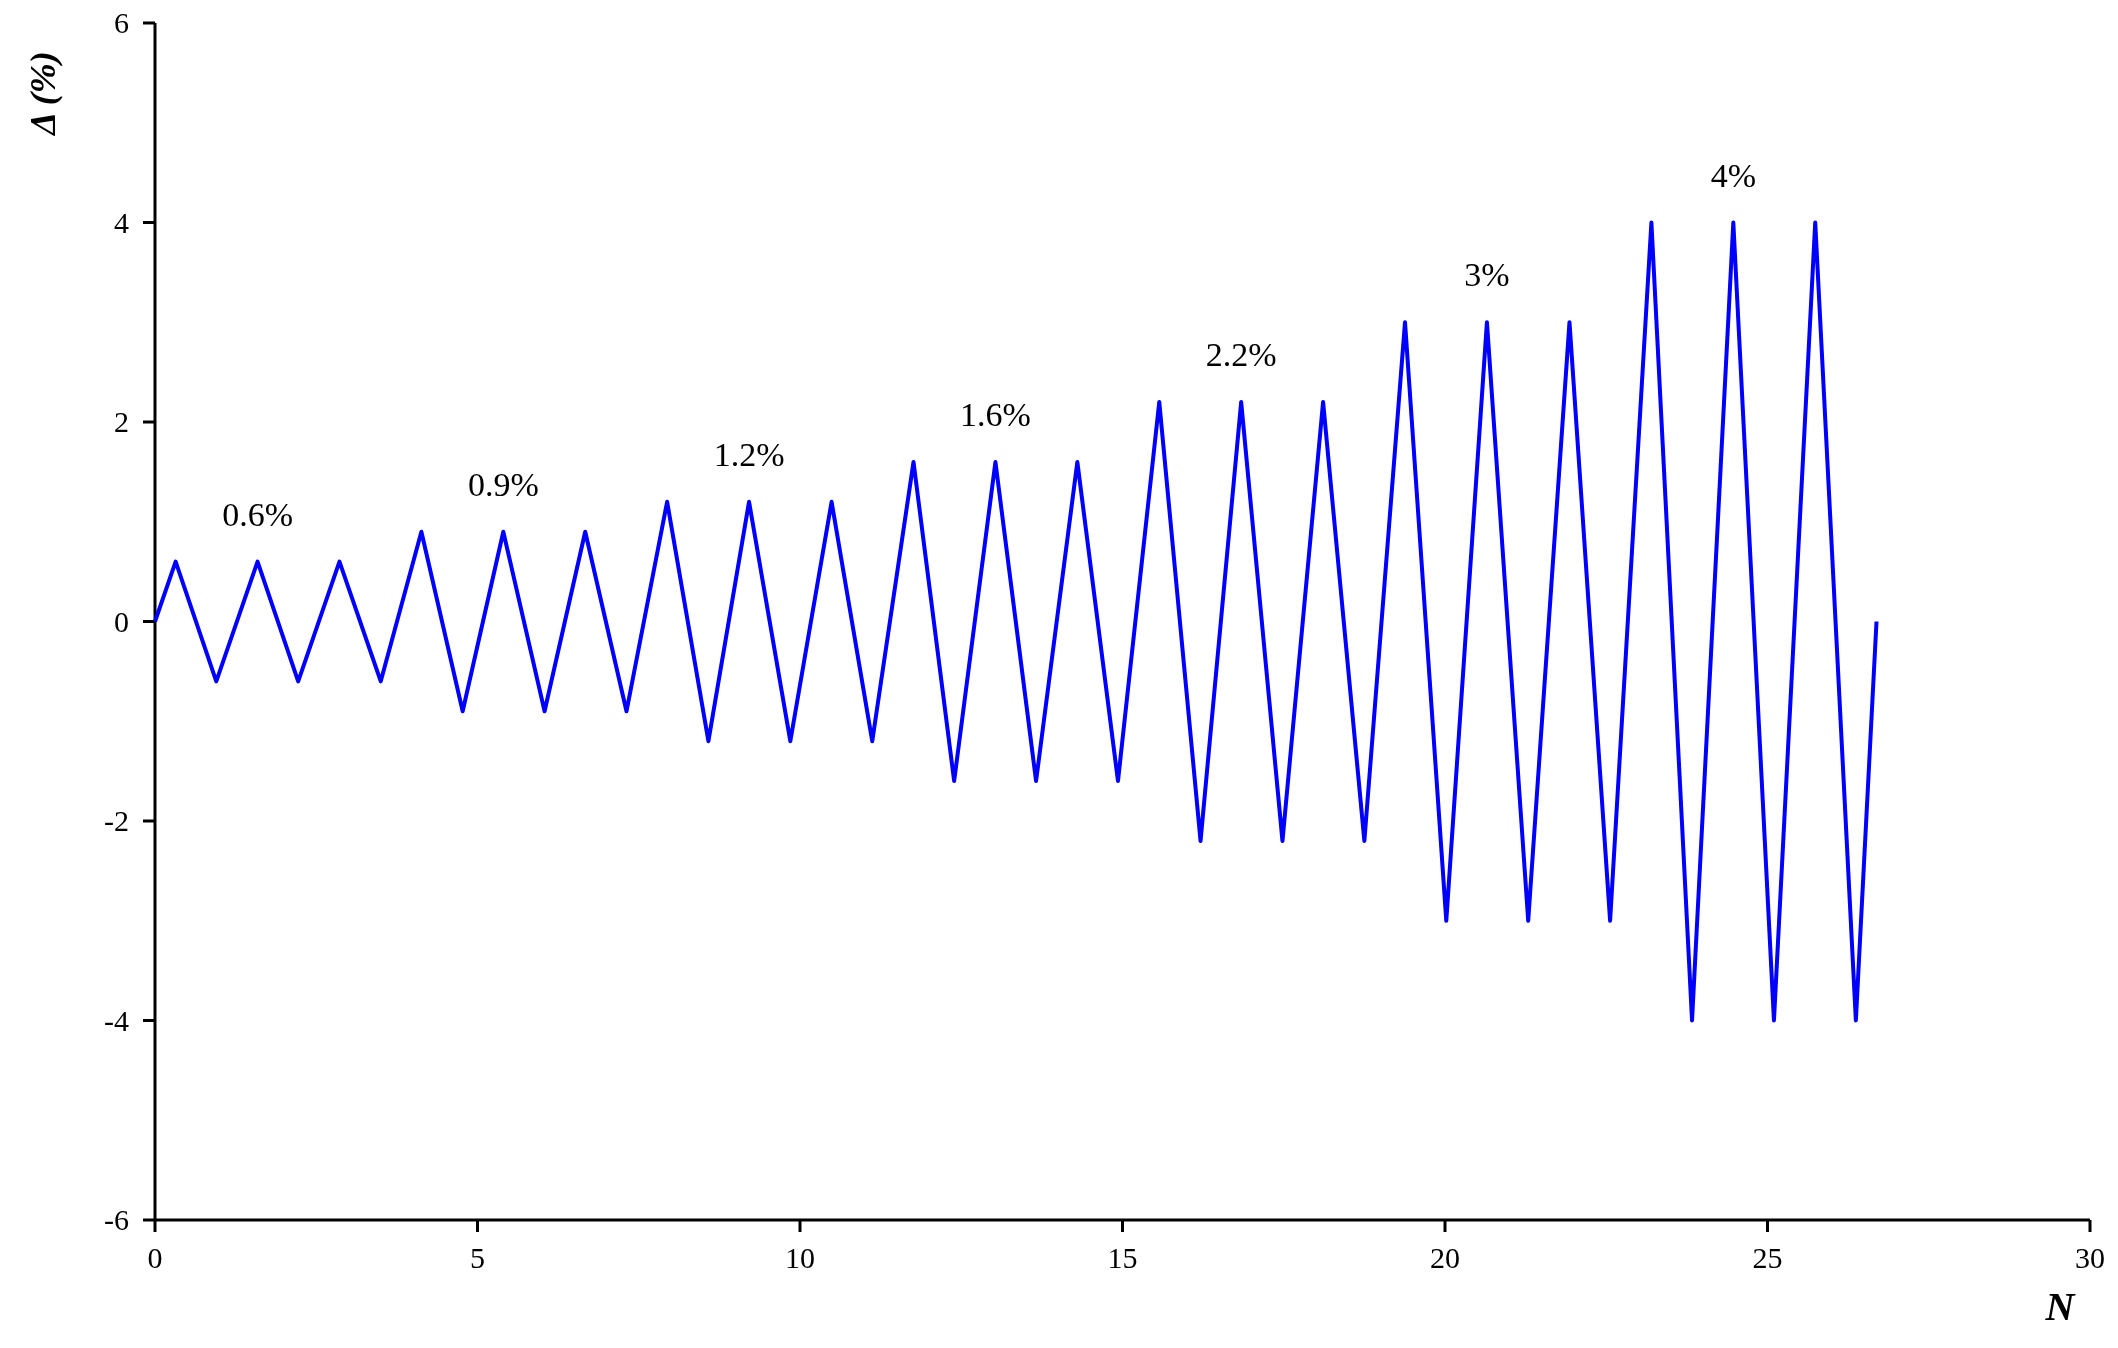 This screenshot has width=2118, height=1348. Describe the element at coordinates (1241, 355) in the screenshot. I see `annotation: 2.2%` at that location.